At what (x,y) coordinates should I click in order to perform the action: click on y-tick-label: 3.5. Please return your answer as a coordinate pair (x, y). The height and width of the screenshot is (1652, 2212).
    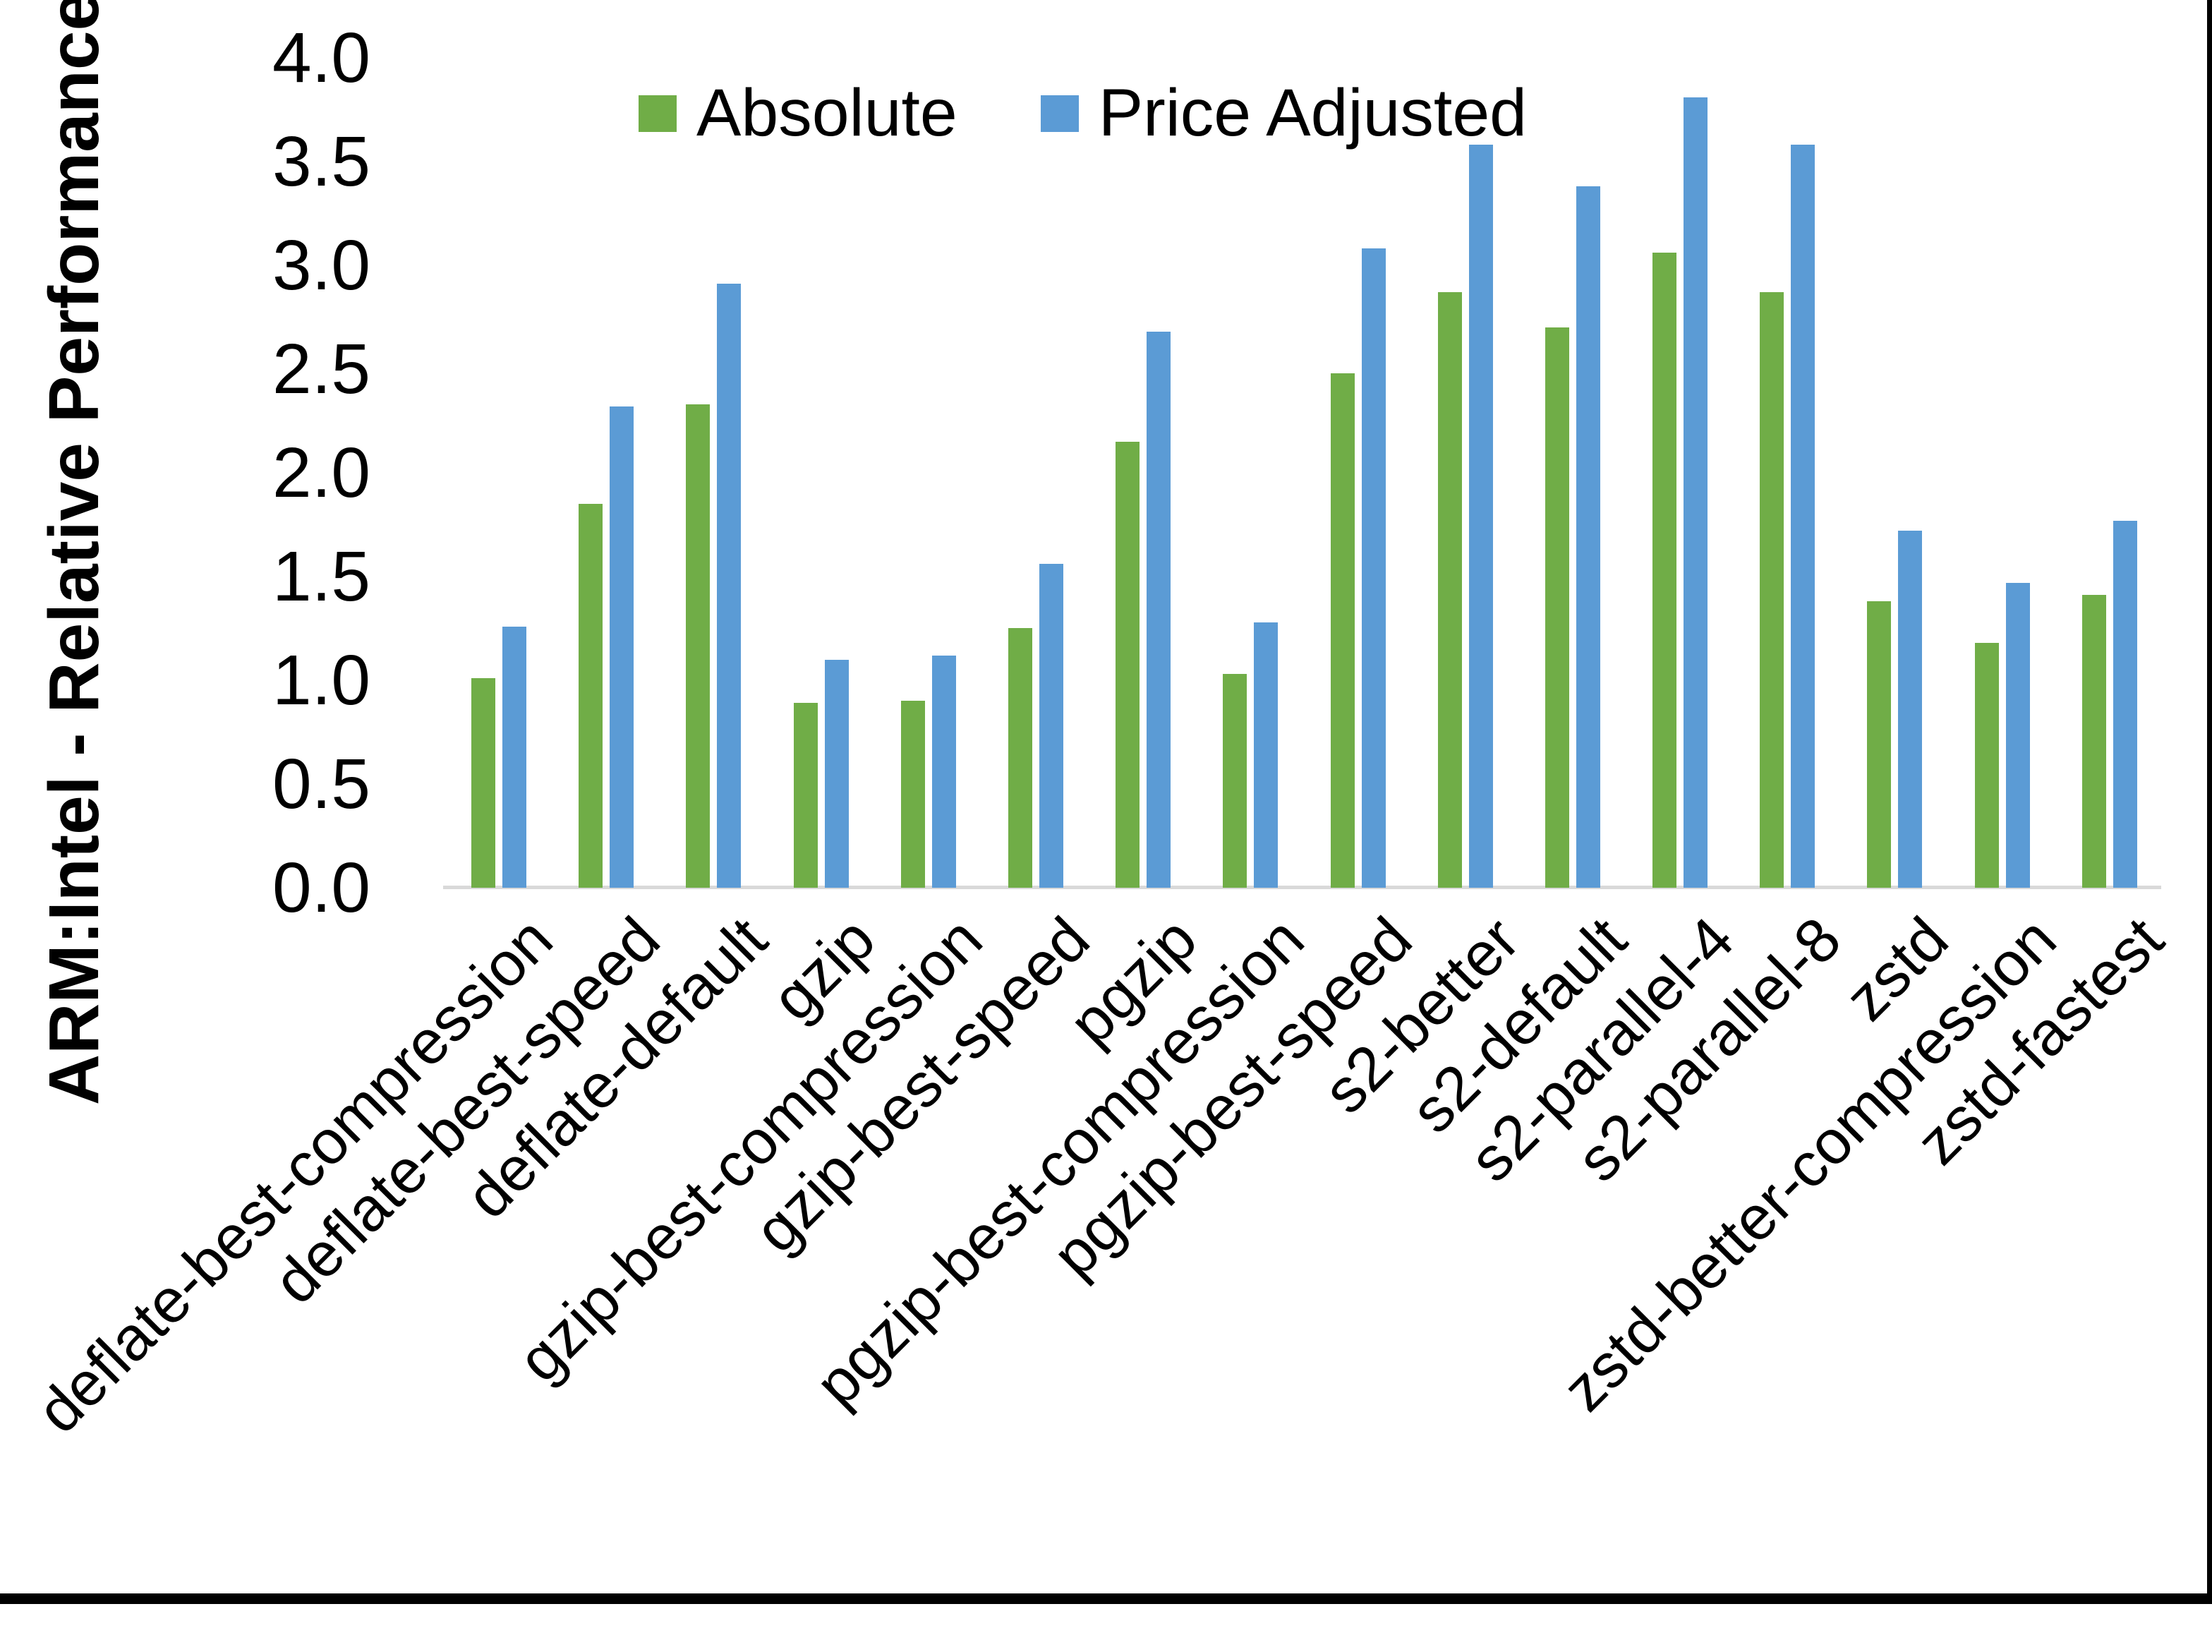
    Looking at the image, I should click on (321, 161).